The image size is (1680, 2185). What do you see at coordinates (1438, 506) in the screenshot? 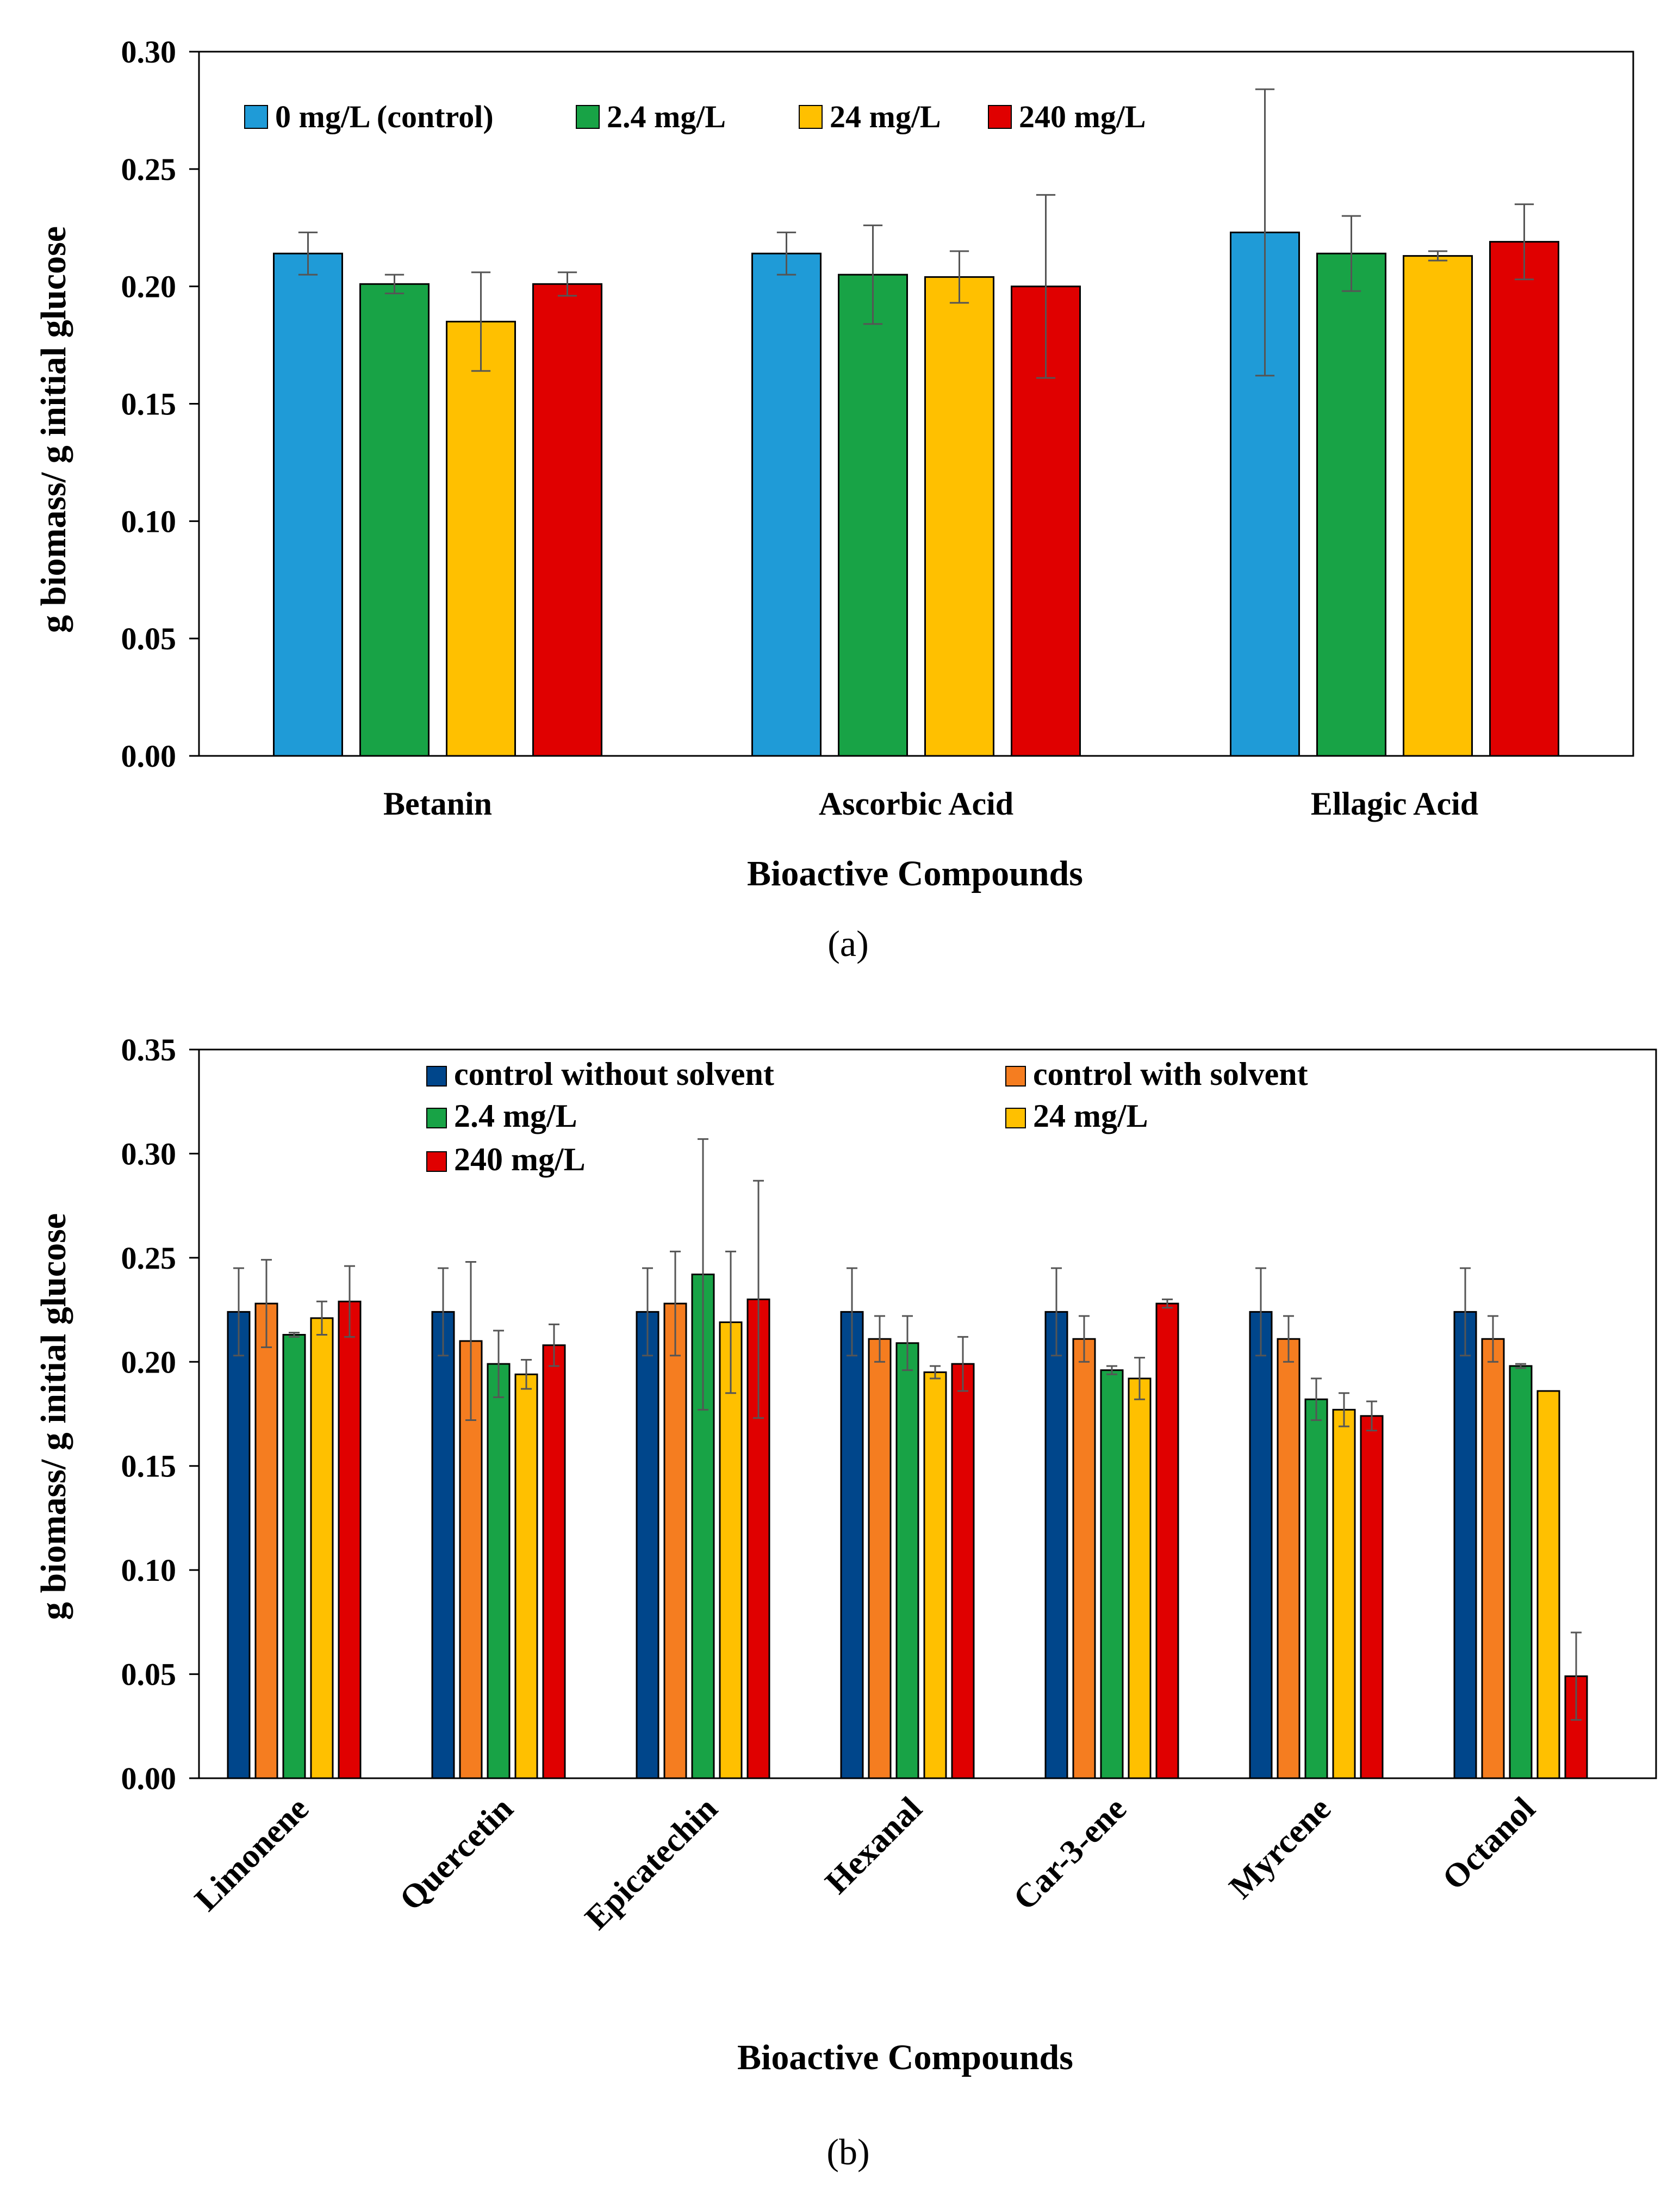
I see `bar-ellagic-acid-24-mg-l` at bounding box center [1438, 506].